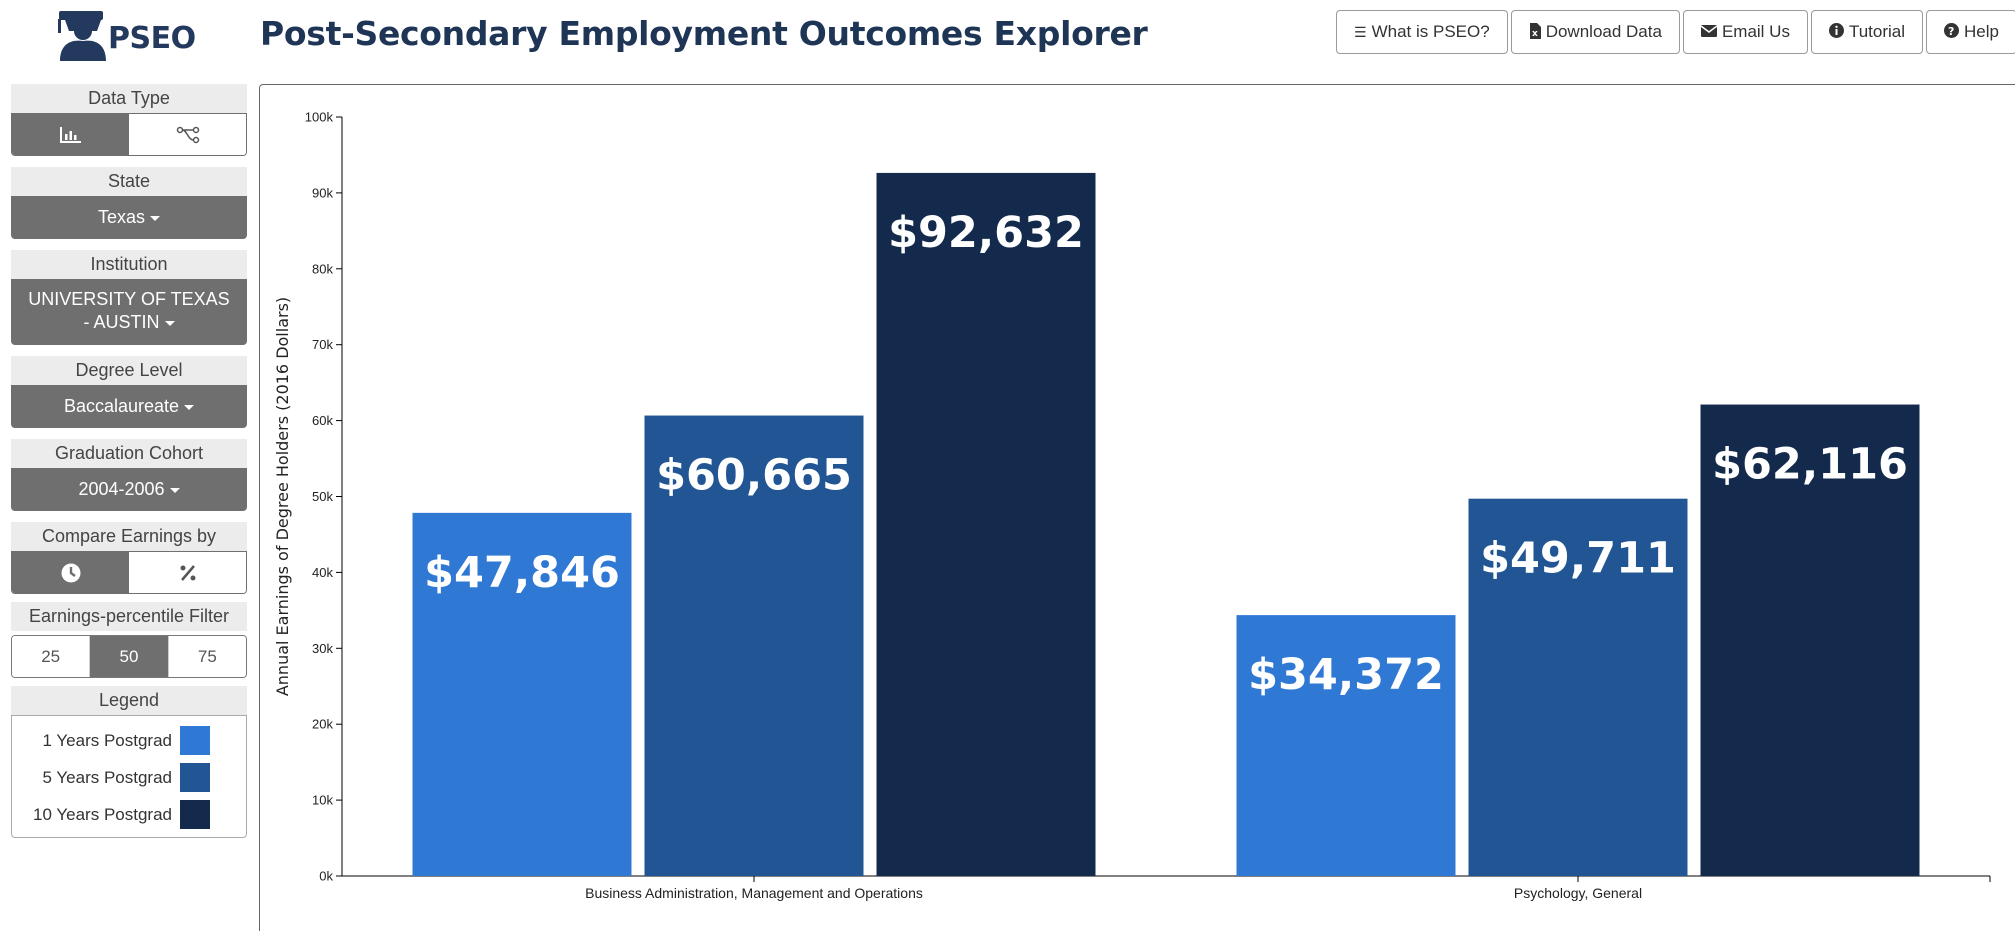 The height and width of the screenshot is (931, 2015). Describe the element at coordinates (1578, 559) in the screenshot. I see `bar-value-label: $49,711` at that location.